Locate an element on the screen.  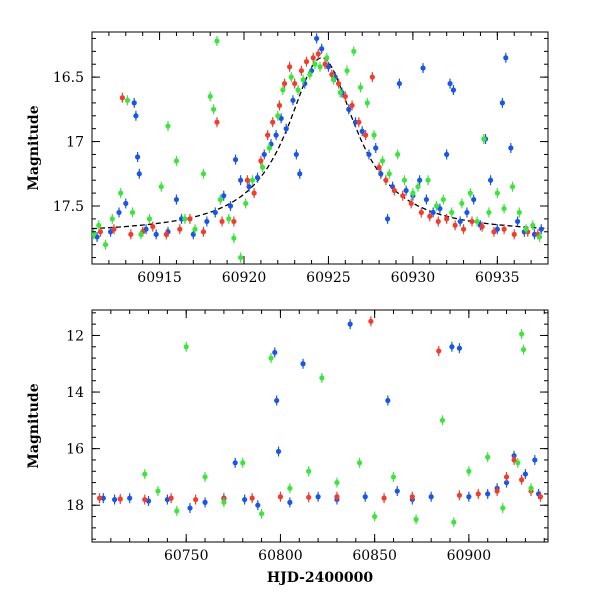
x-tick-label: 60900 is located at coordinates (469, 556).